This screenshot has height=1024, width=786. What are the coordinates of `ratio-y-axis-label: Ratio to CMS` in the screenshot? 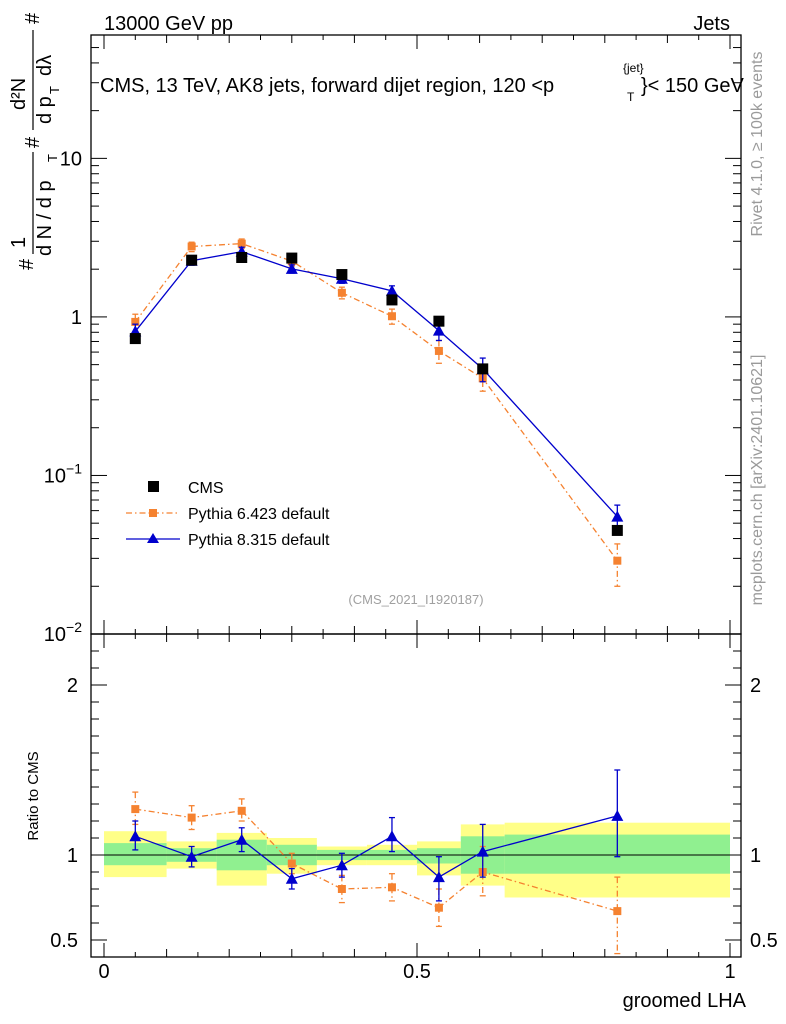 It's located at (33, 795).